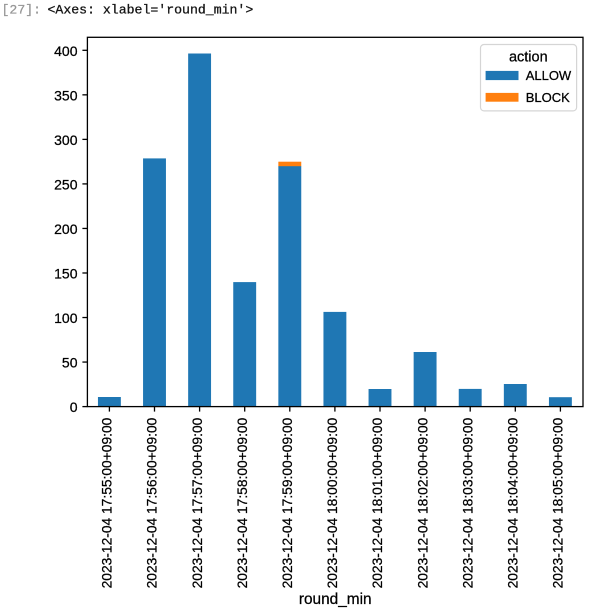 The width and height of the screenshot is (611, 613). I want to click on svg-text: 100, so click(66, 318).